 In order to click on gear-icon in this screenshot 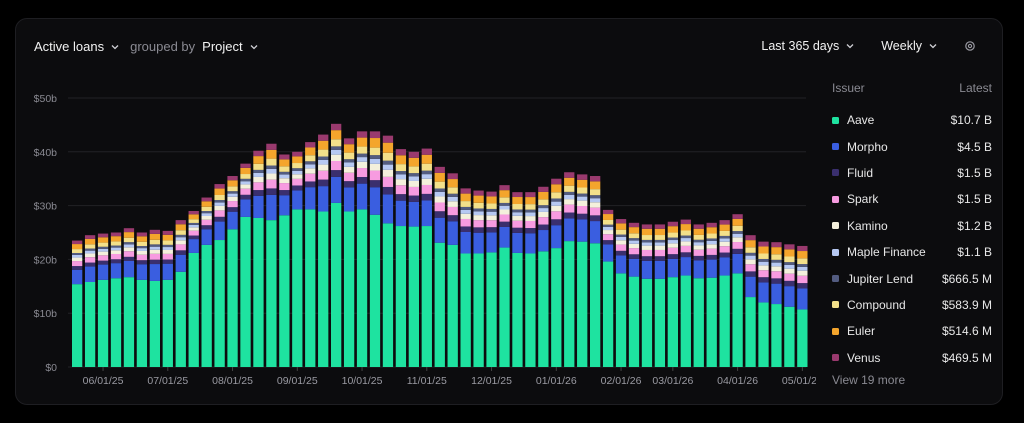, I will do `click(970, 46)`.